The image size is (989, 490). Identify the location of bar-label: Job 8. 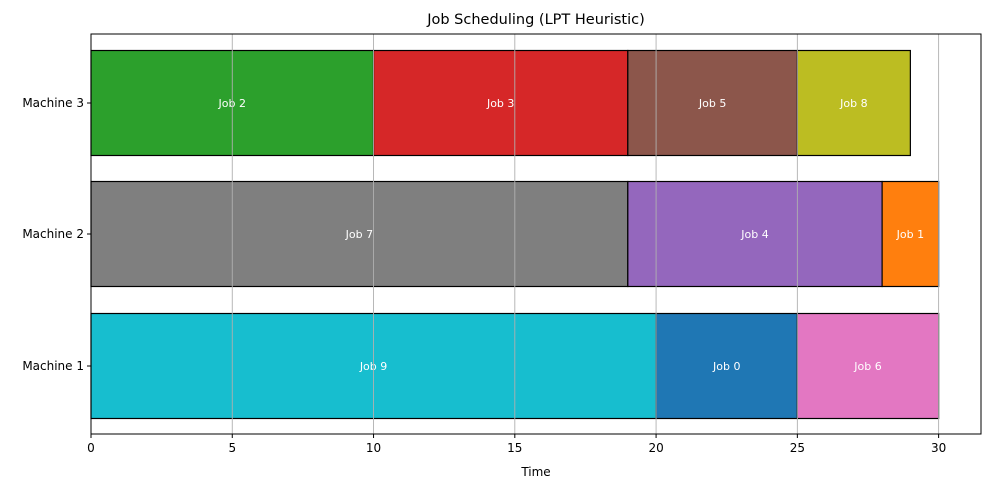
(853, 103).